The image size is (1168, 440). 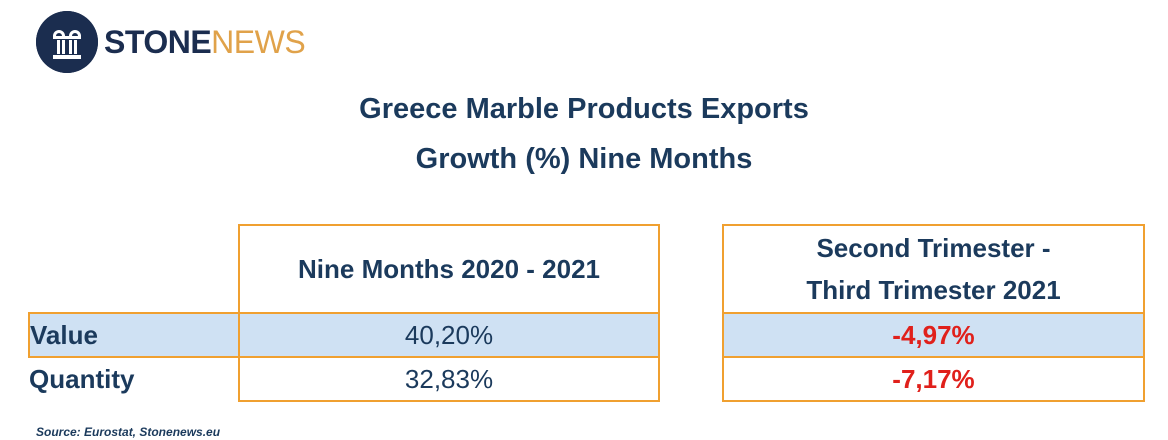 I want to click on table-corner-cell, so click(x=134, y=269).